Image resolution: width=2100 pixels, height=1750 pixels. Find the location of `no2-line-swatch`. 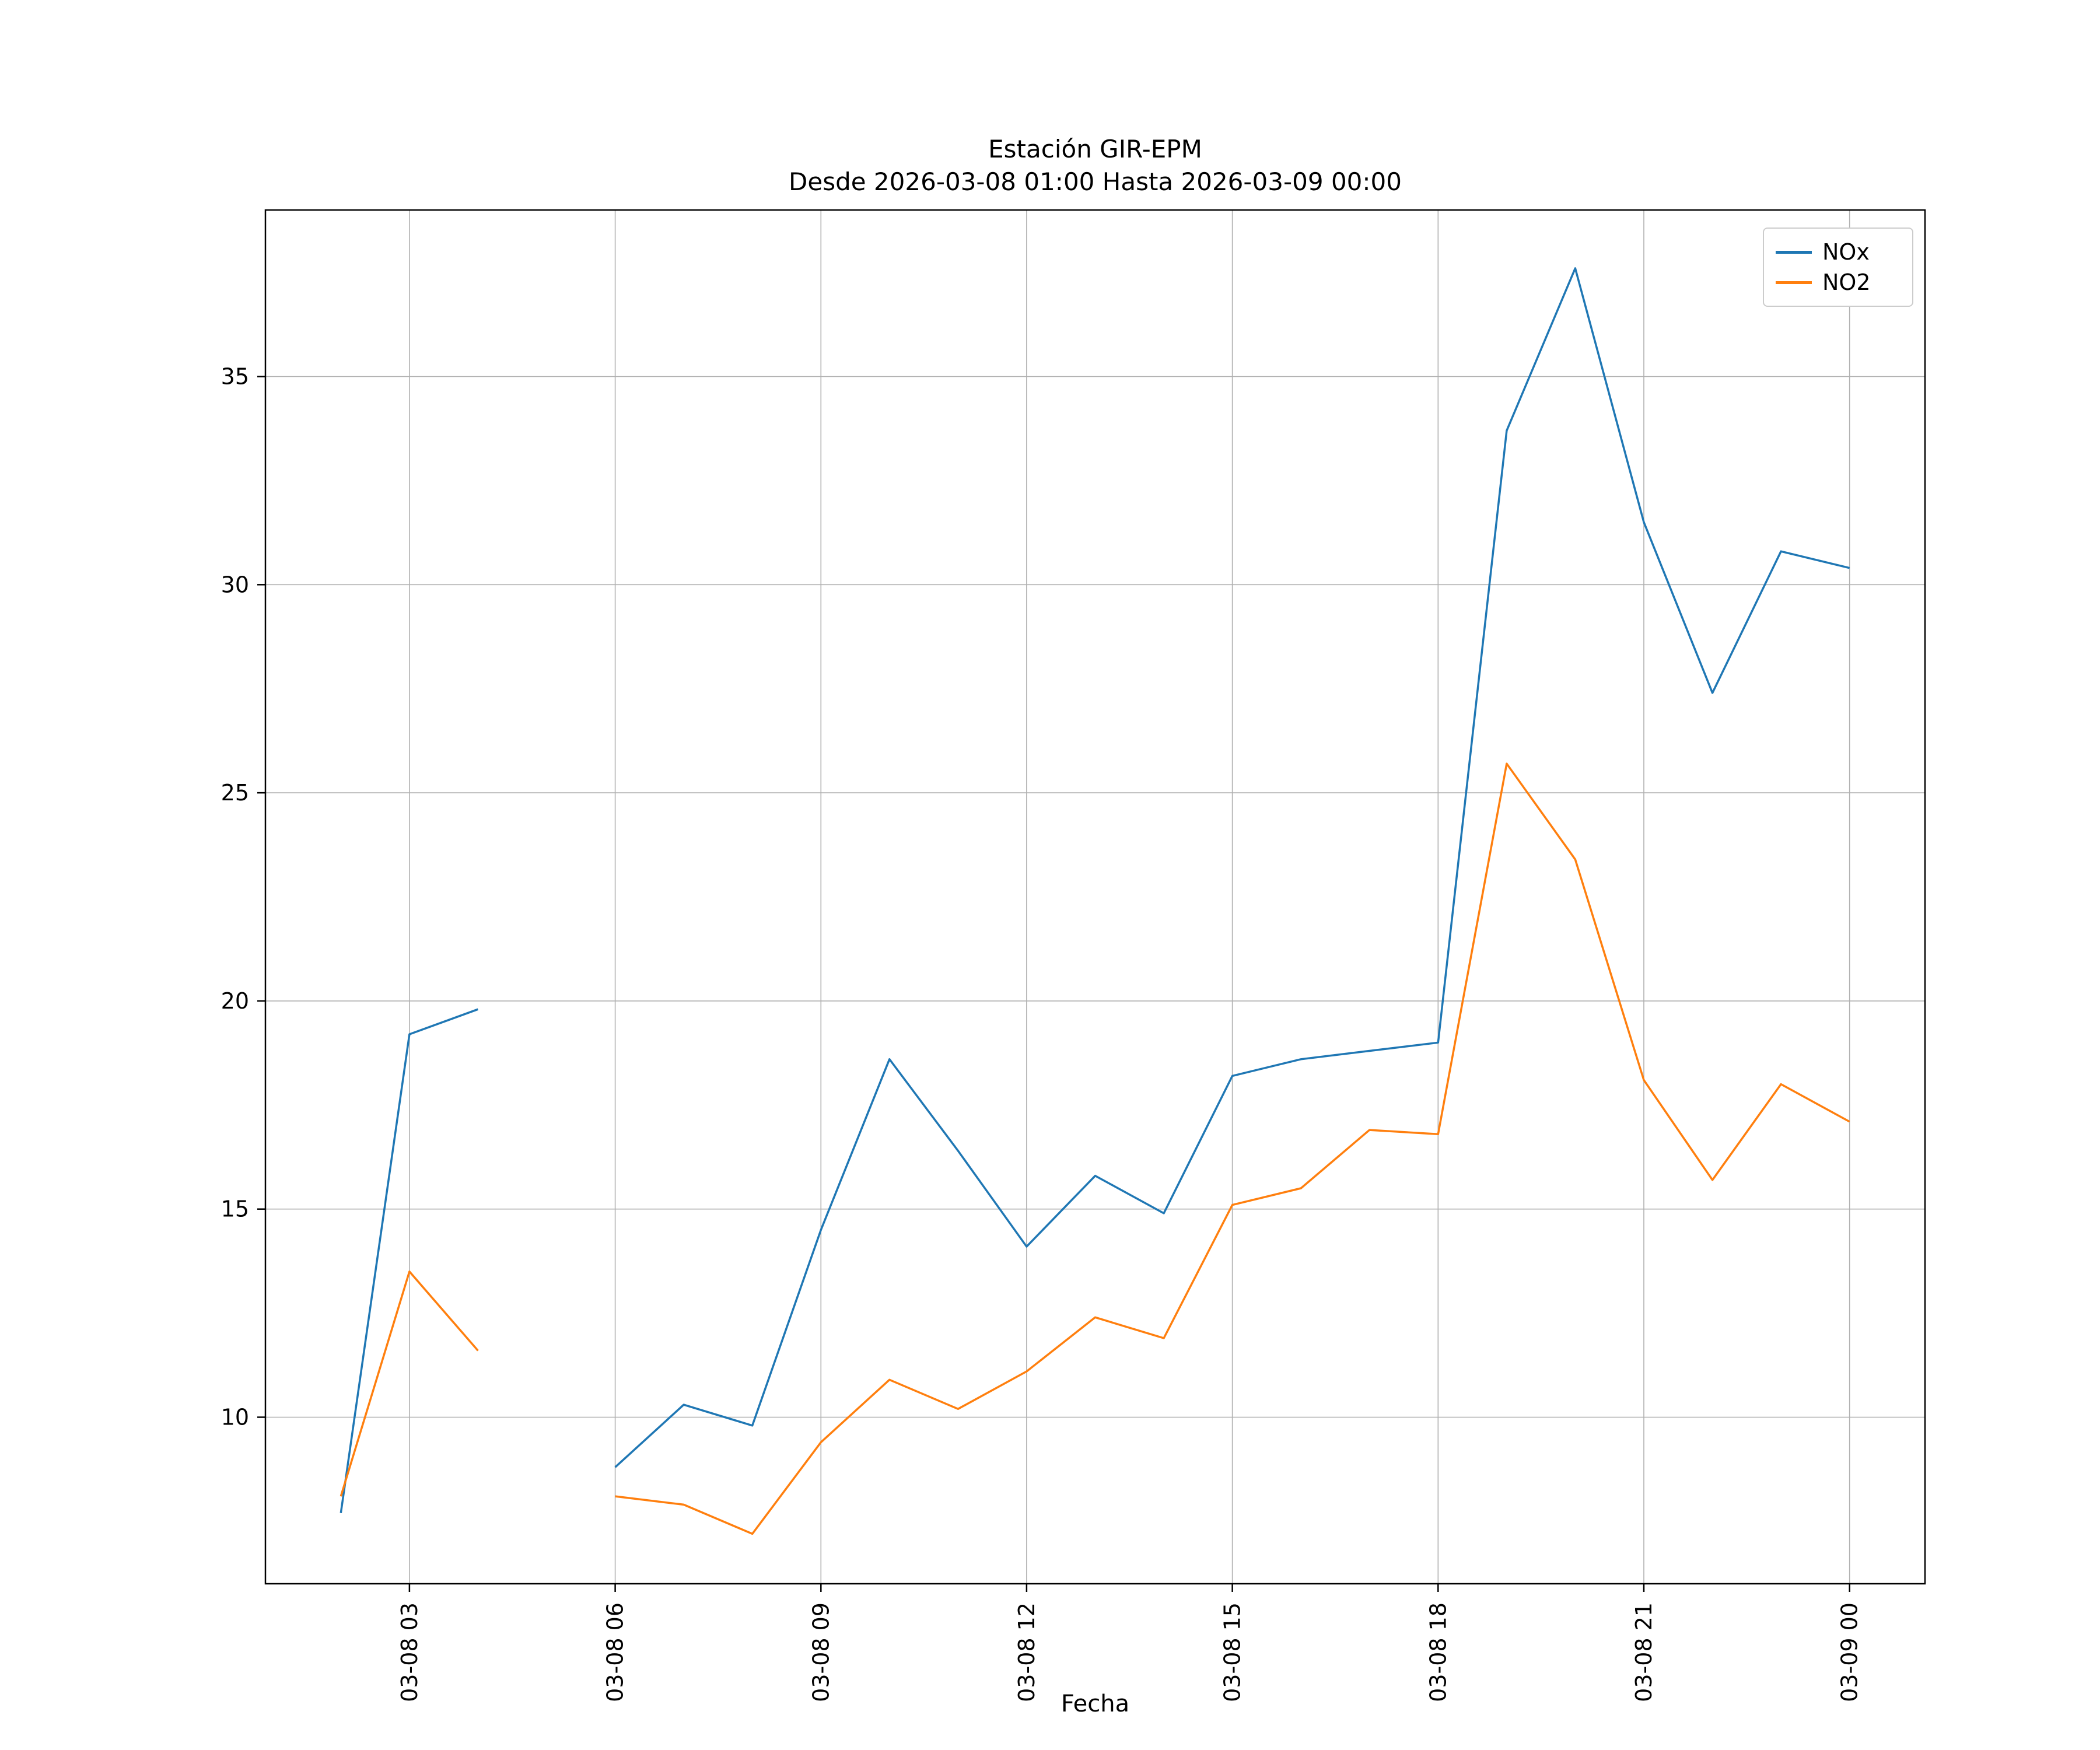

no2-line-swatch is located at coordinates (1794, 282).